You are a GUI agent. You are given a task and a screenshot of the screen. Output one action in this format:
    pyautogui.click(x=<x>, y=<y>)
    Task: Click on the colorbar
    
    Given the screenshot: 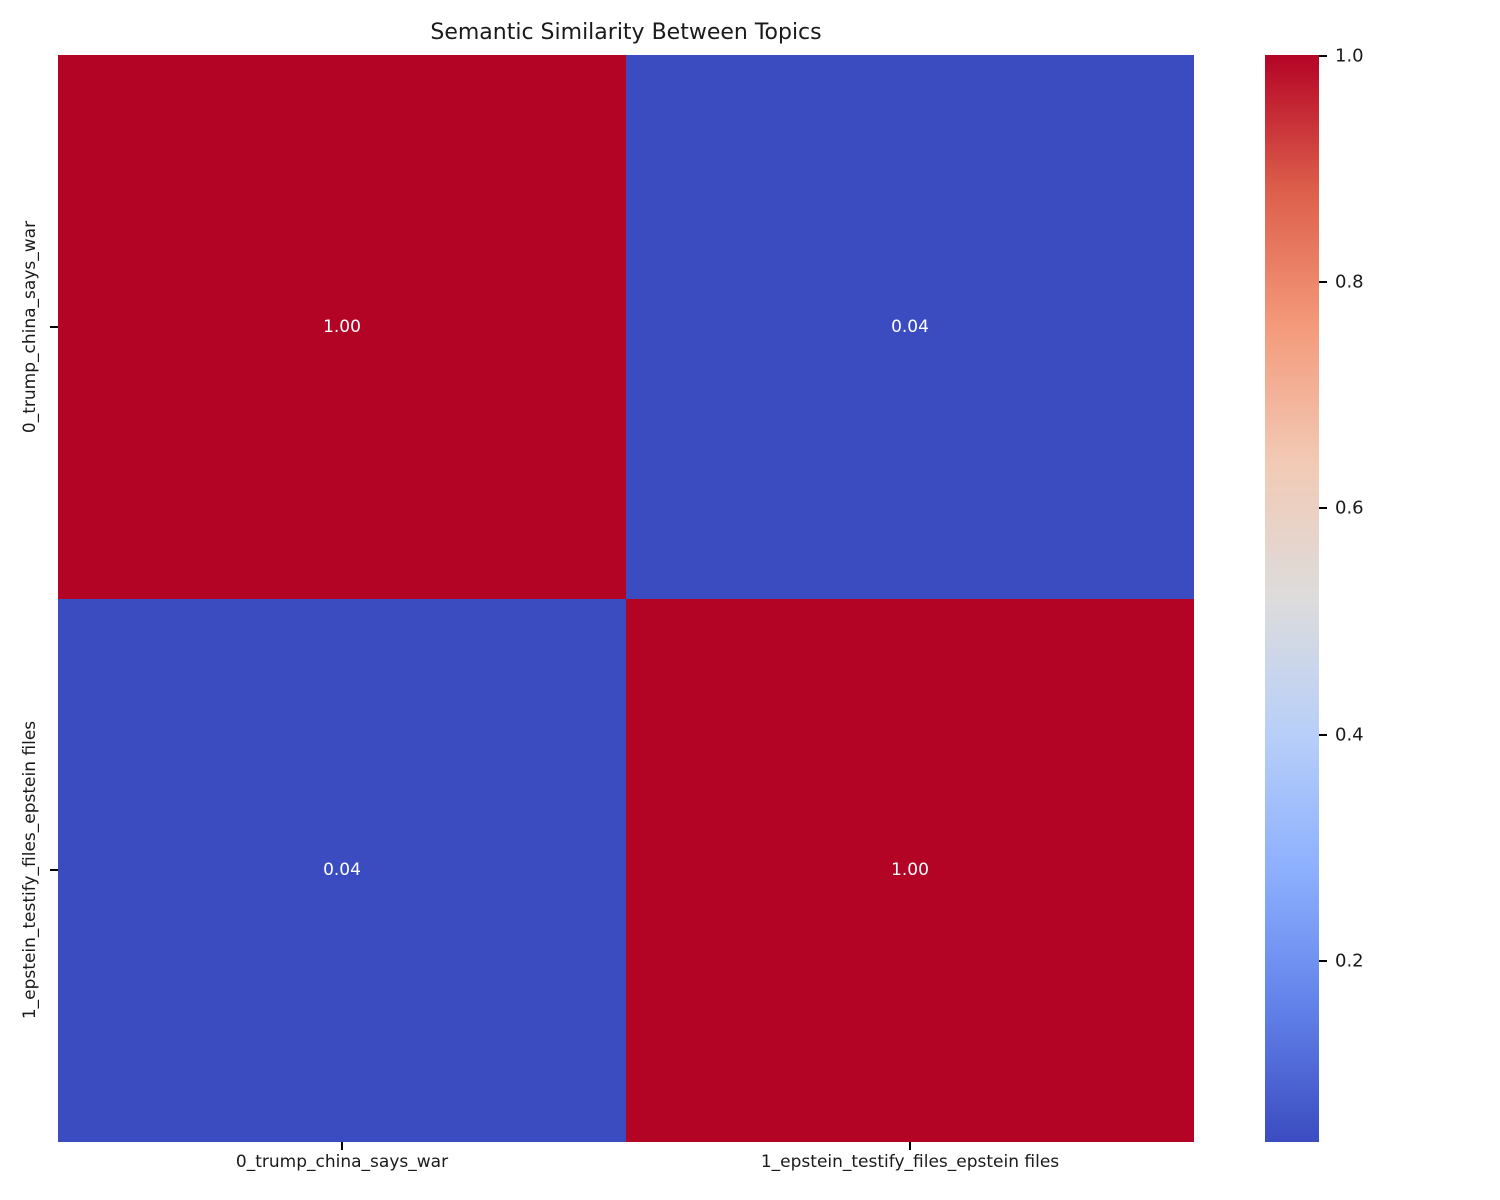 What is the action you would take?
    pyautogui.click(x=1292, y=598)
    